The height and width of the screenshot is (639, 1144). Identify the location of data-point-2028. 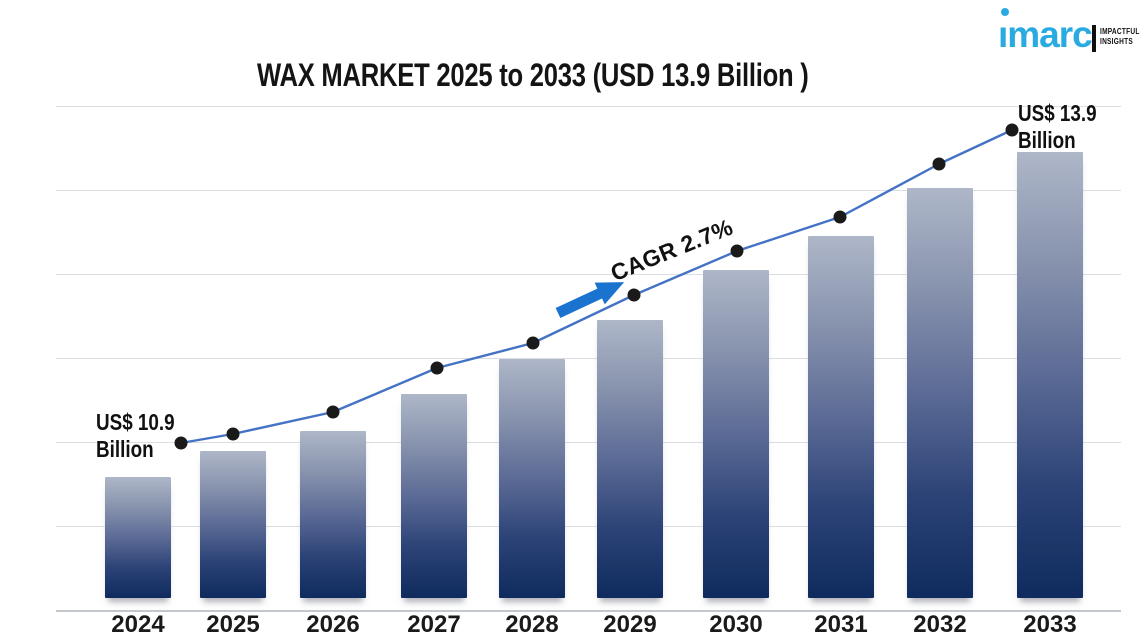
(533, 343).